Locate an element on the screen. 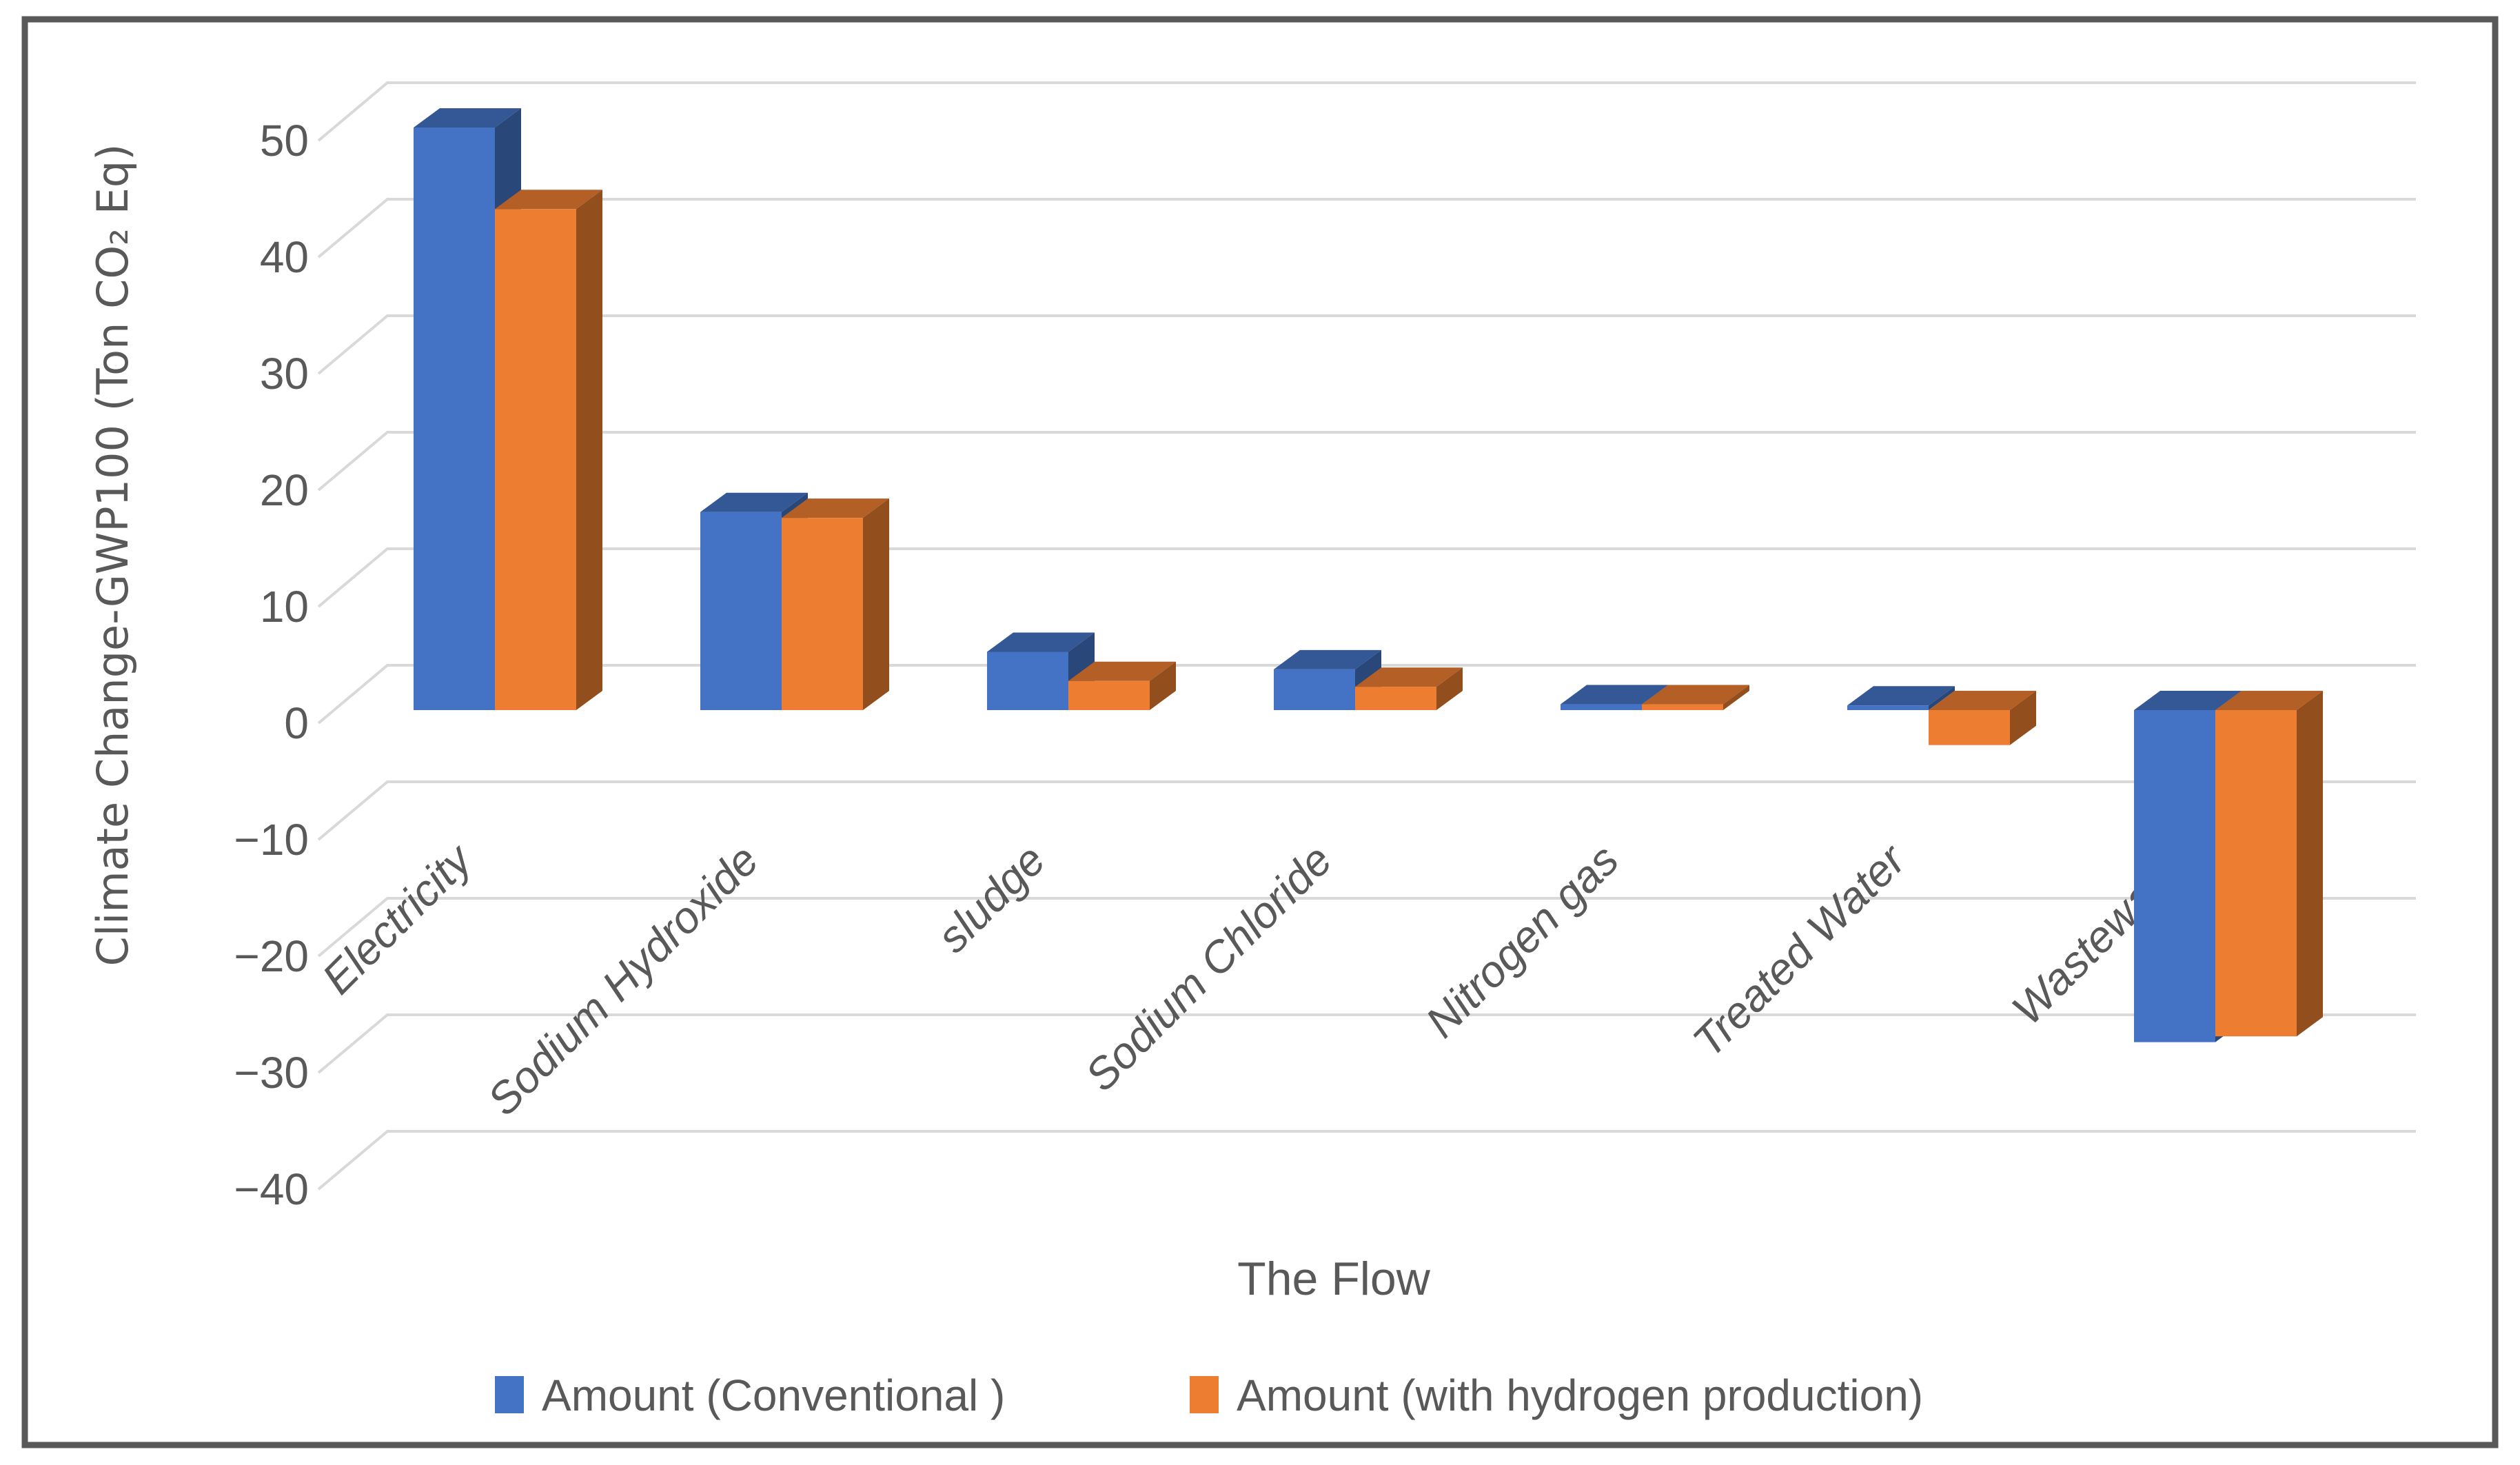 The height and width of the screenshot is (1465, 2520). y-tick-label: −30 is located at coordinates (271, 1073).